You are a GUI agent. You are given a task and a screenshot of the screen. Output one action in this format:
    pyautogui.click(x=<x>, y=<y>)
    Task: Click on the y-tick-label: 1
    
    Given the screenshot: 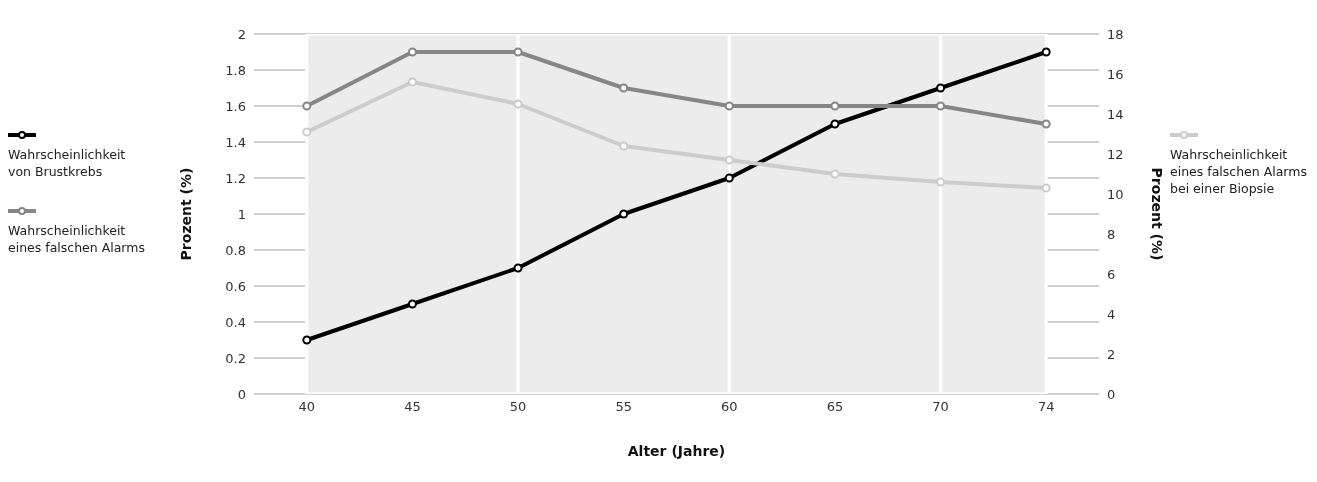 What is the action you would take?
    pyautogui.click(x=241, y=214)
    